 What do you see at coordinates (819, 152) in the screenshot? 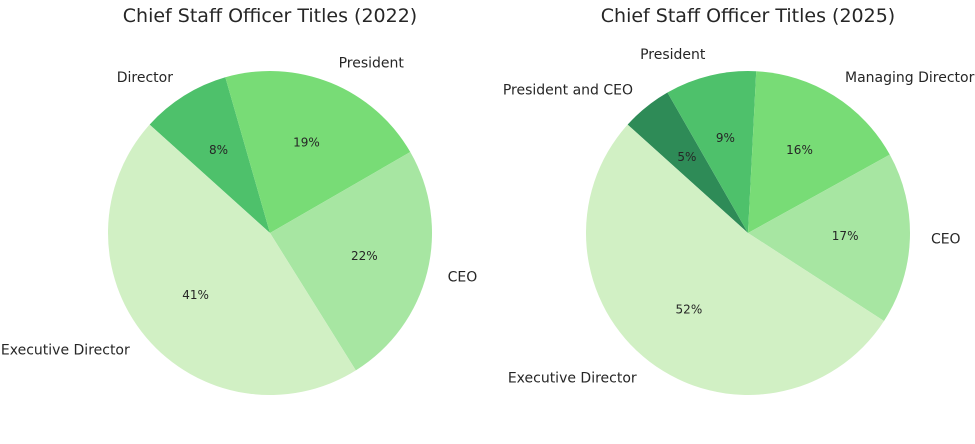
I see `pie-slice-managing-director` at bounding box center [819, 152].